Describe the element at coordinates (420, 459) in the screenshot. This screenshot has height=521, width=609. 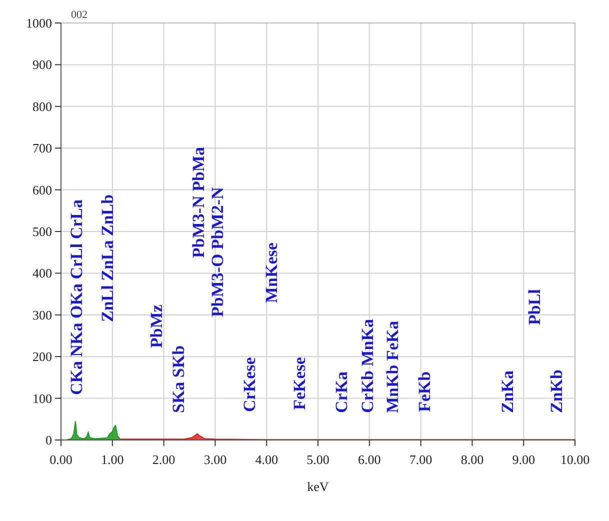
I see `x-tick-label: 7.00` at that location.